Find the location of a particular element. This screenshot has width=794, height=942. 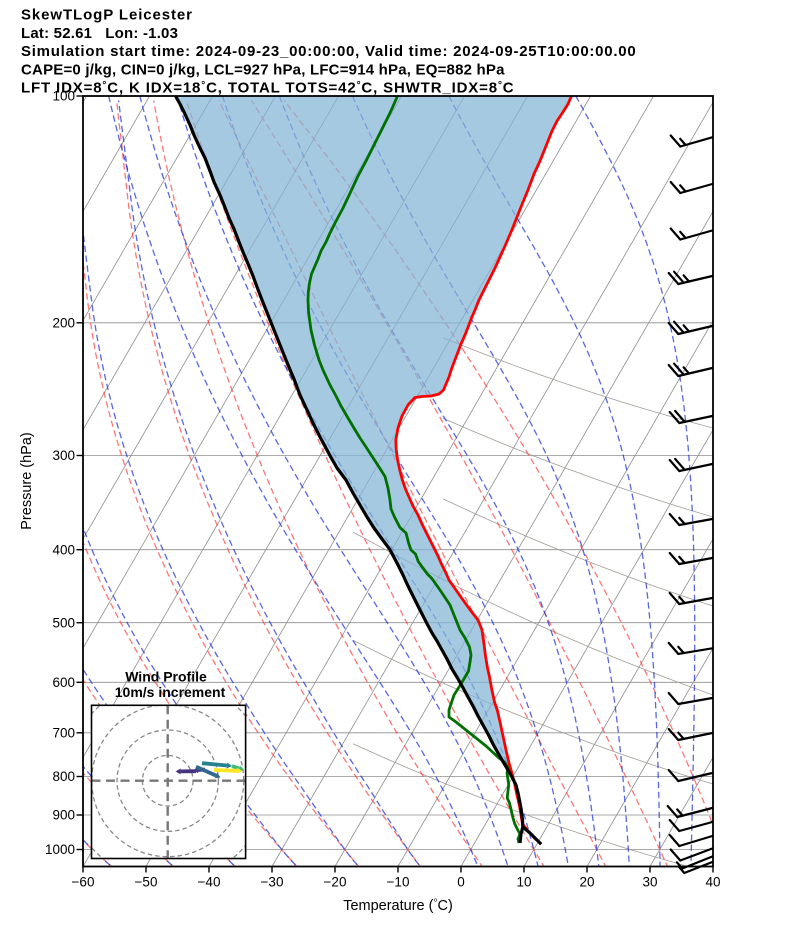

svg-text: −60 is located at coordinates (83, 882).